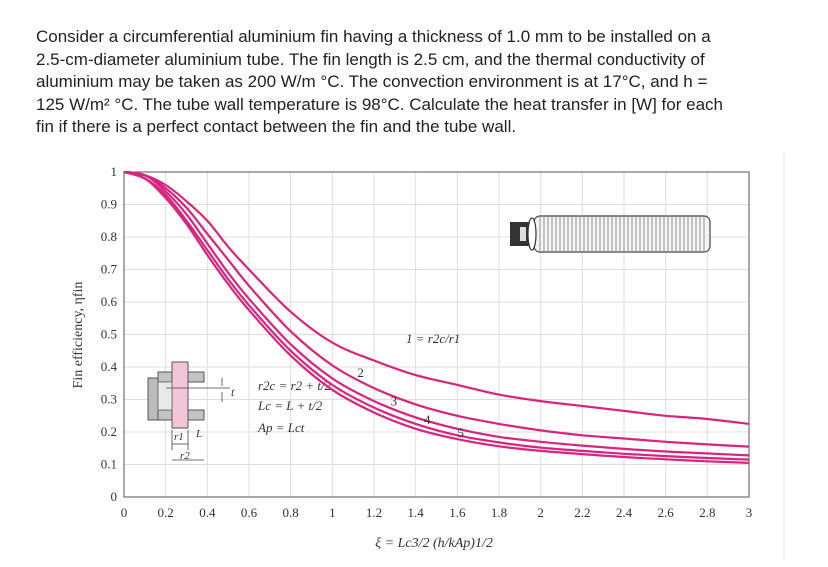 The width and height of the screenshot is (828, 567). Describe the element at coordinates (109, 366) in the screenshot. I see `y-tick-label: 0.4` at that location.